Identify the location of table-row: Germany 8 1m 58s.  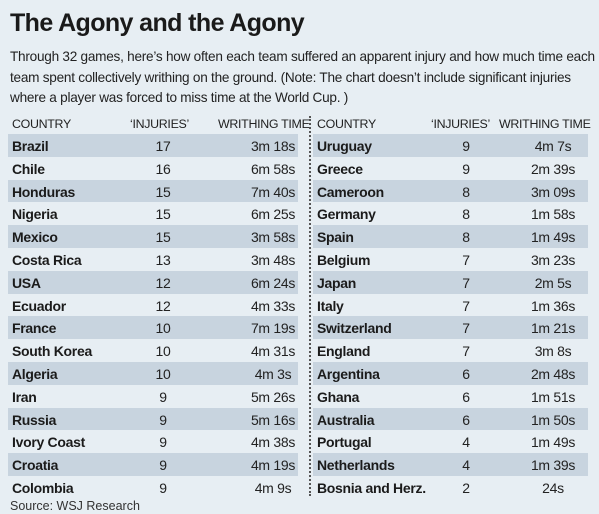
(450, 213).